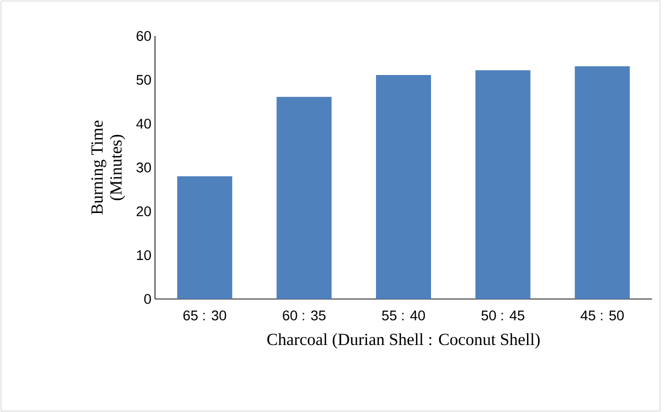 This screenshot has width=667, height=412. I want to click on y-tick-label: 30, so click(143, 167).